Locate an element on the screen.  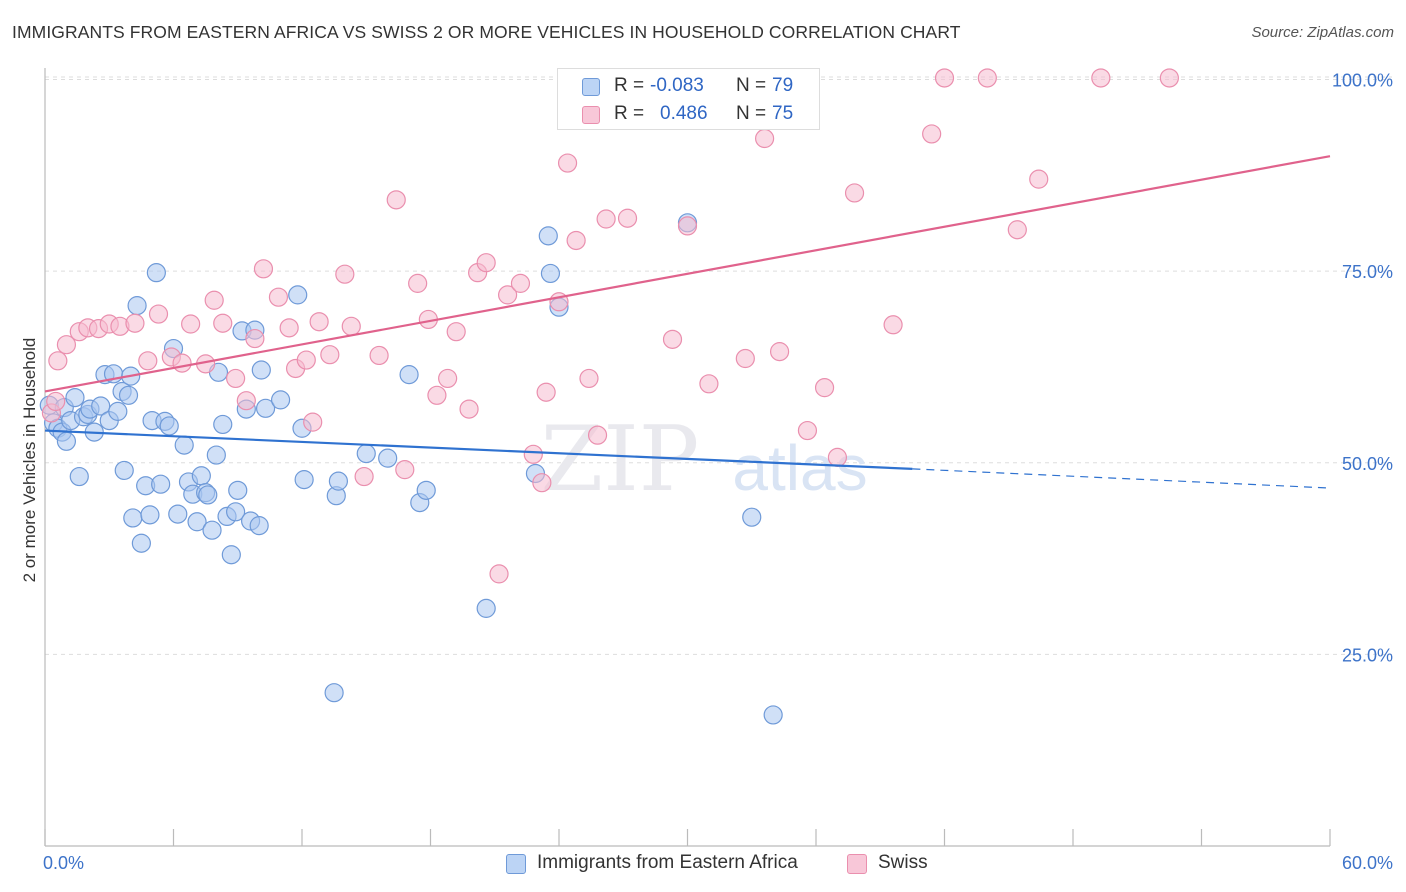
bottom-legend-swatch-blue is located at coordinates (516, 864).